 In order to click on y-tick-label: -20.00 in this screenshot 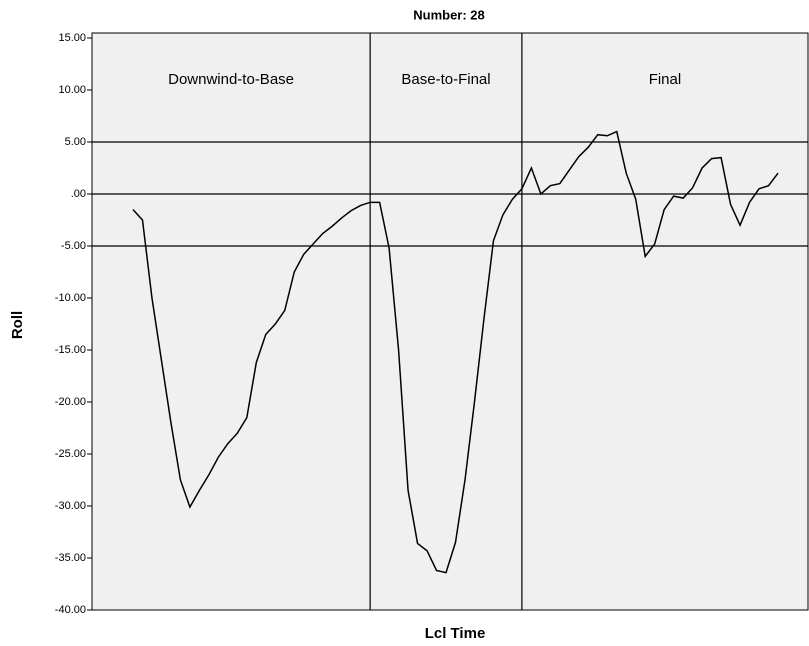, I will do `click(70, 402)`.